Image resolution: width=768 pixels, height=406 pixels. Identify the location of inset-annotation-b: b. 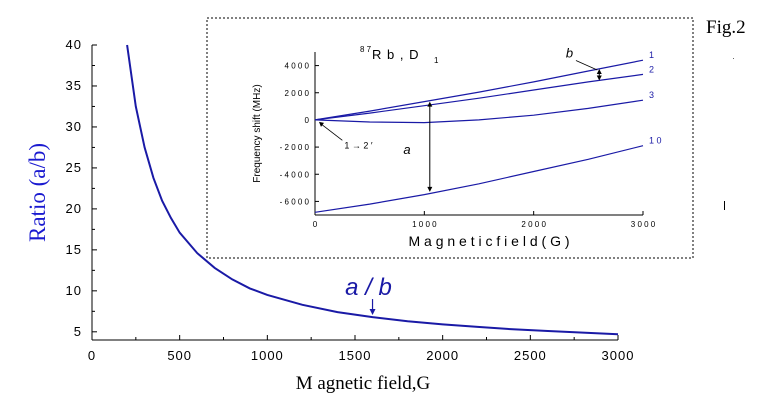
(569, 53).